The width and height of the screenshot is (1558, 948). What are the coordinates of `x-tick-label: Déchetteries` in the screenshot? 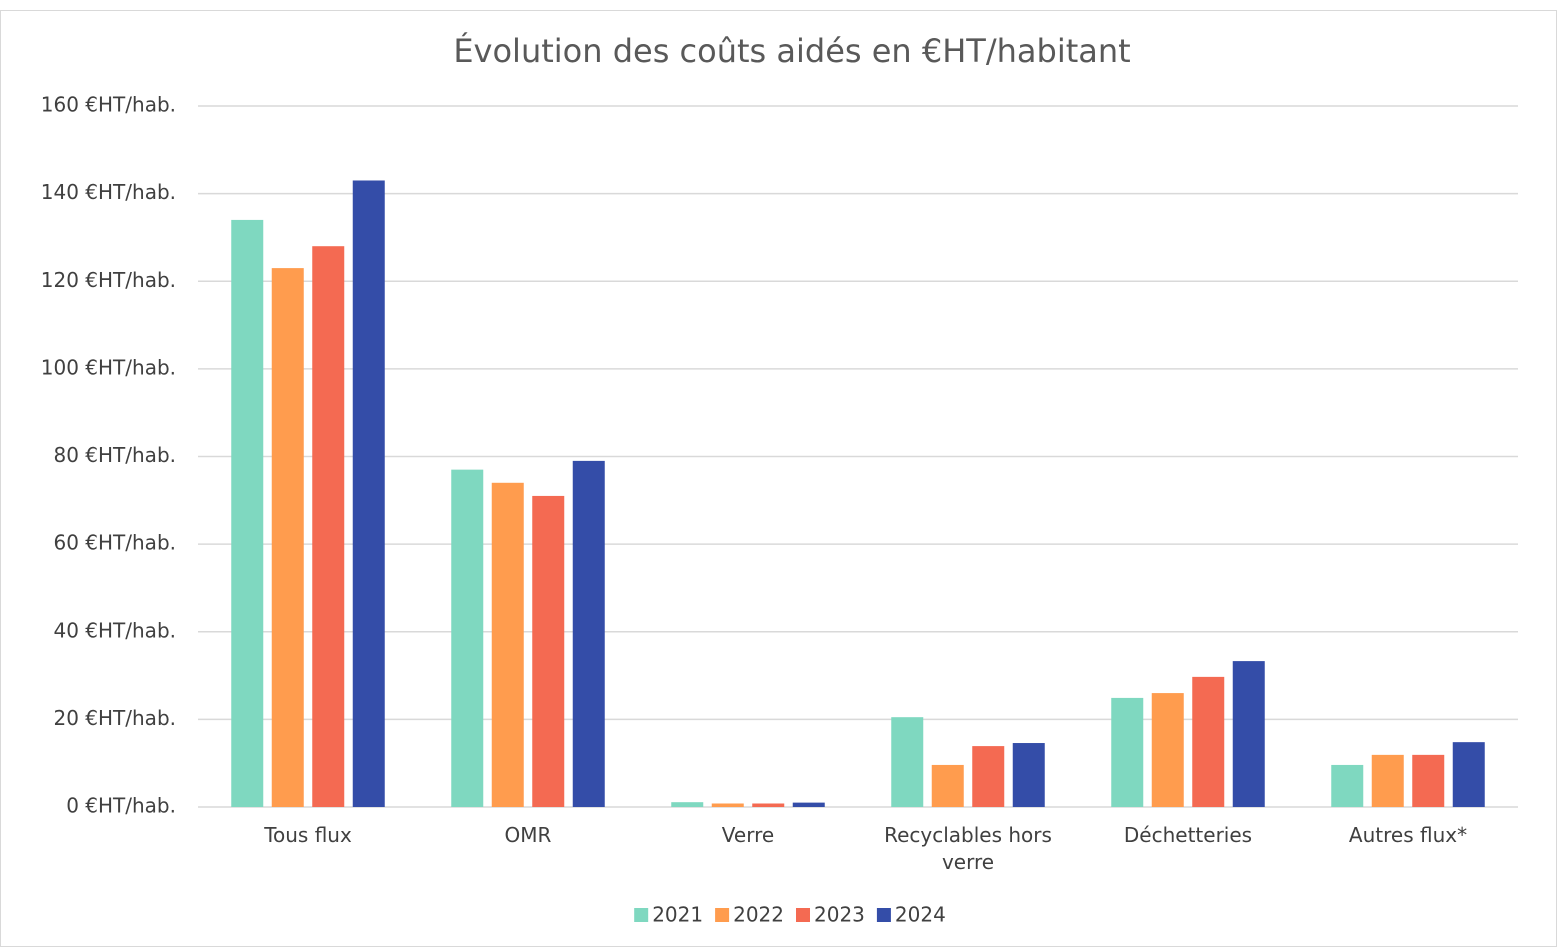 It's located at (1188, 835).